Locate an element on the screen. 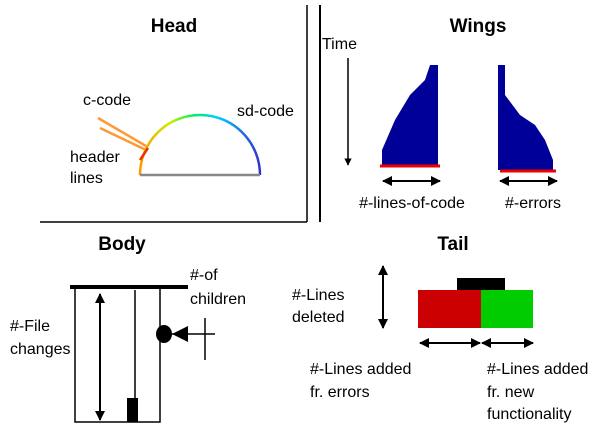  functionality-label: functionality is located at coordinates (529, 414).